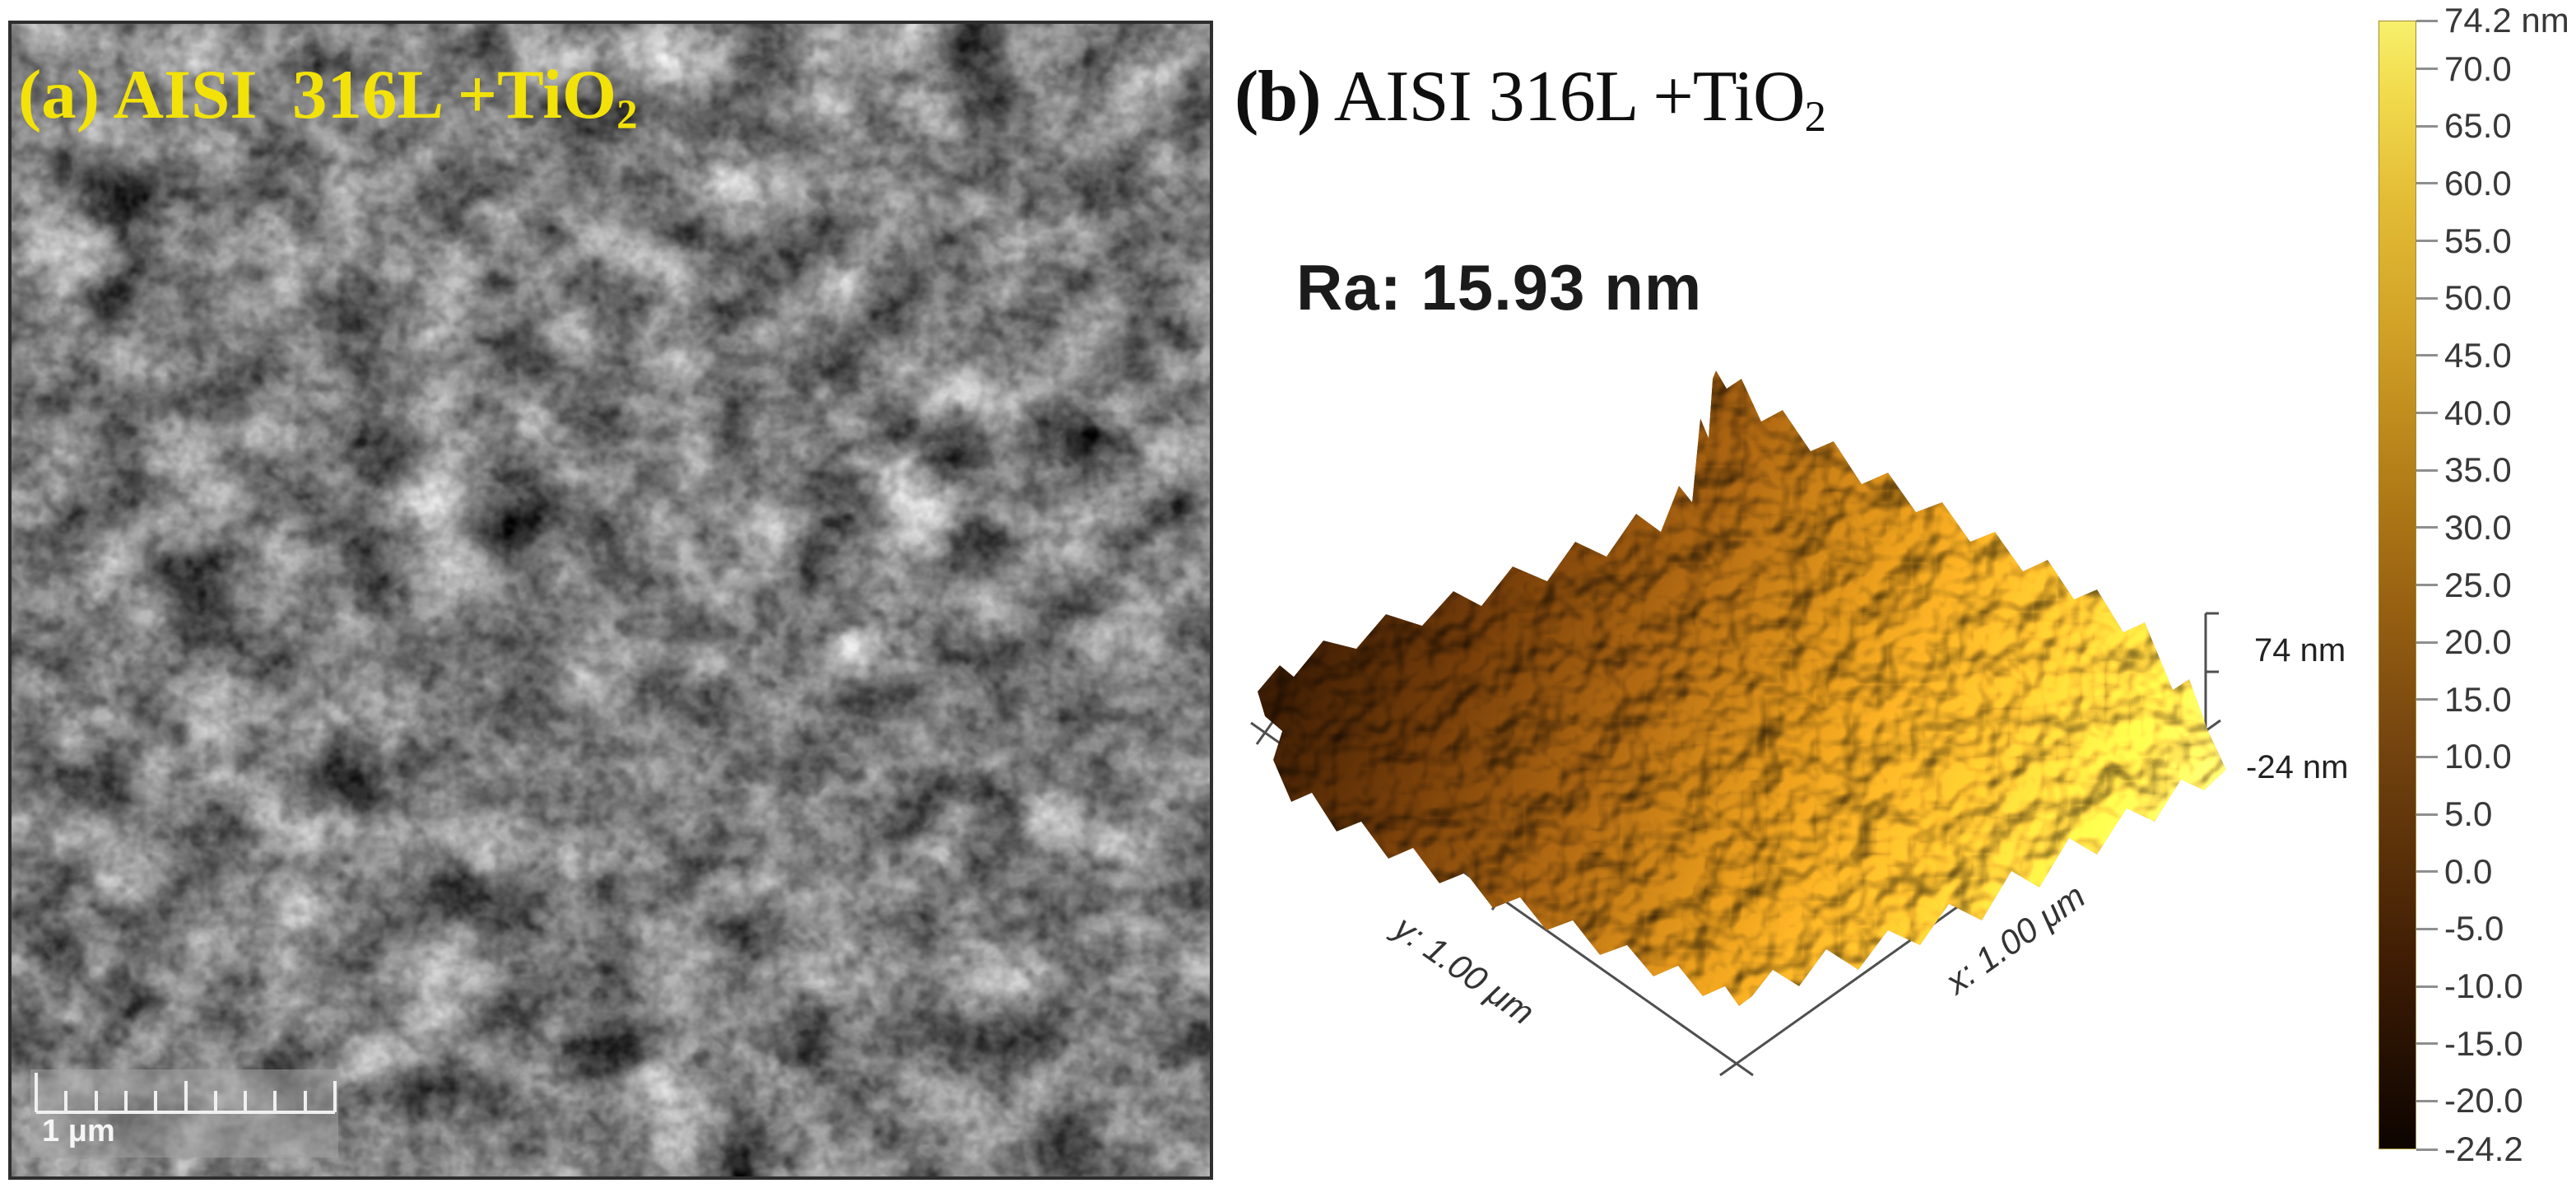 The image size is (2576, 1202). I want to click on colorbar-tick-label: 20.0, so click(2478, 642).